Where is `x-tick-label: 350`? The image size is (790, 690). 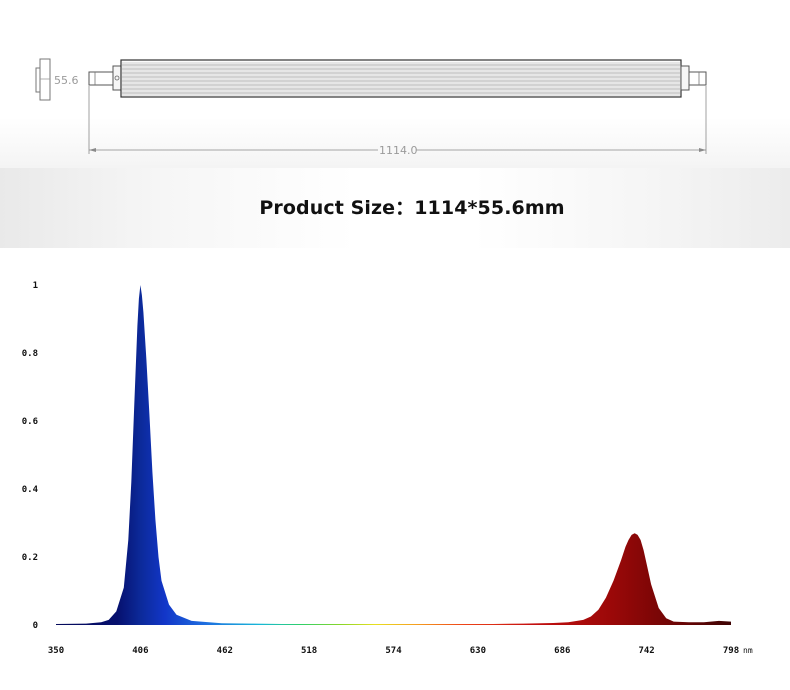
x-tick-label: 350 is located at coordinates (56, 651).